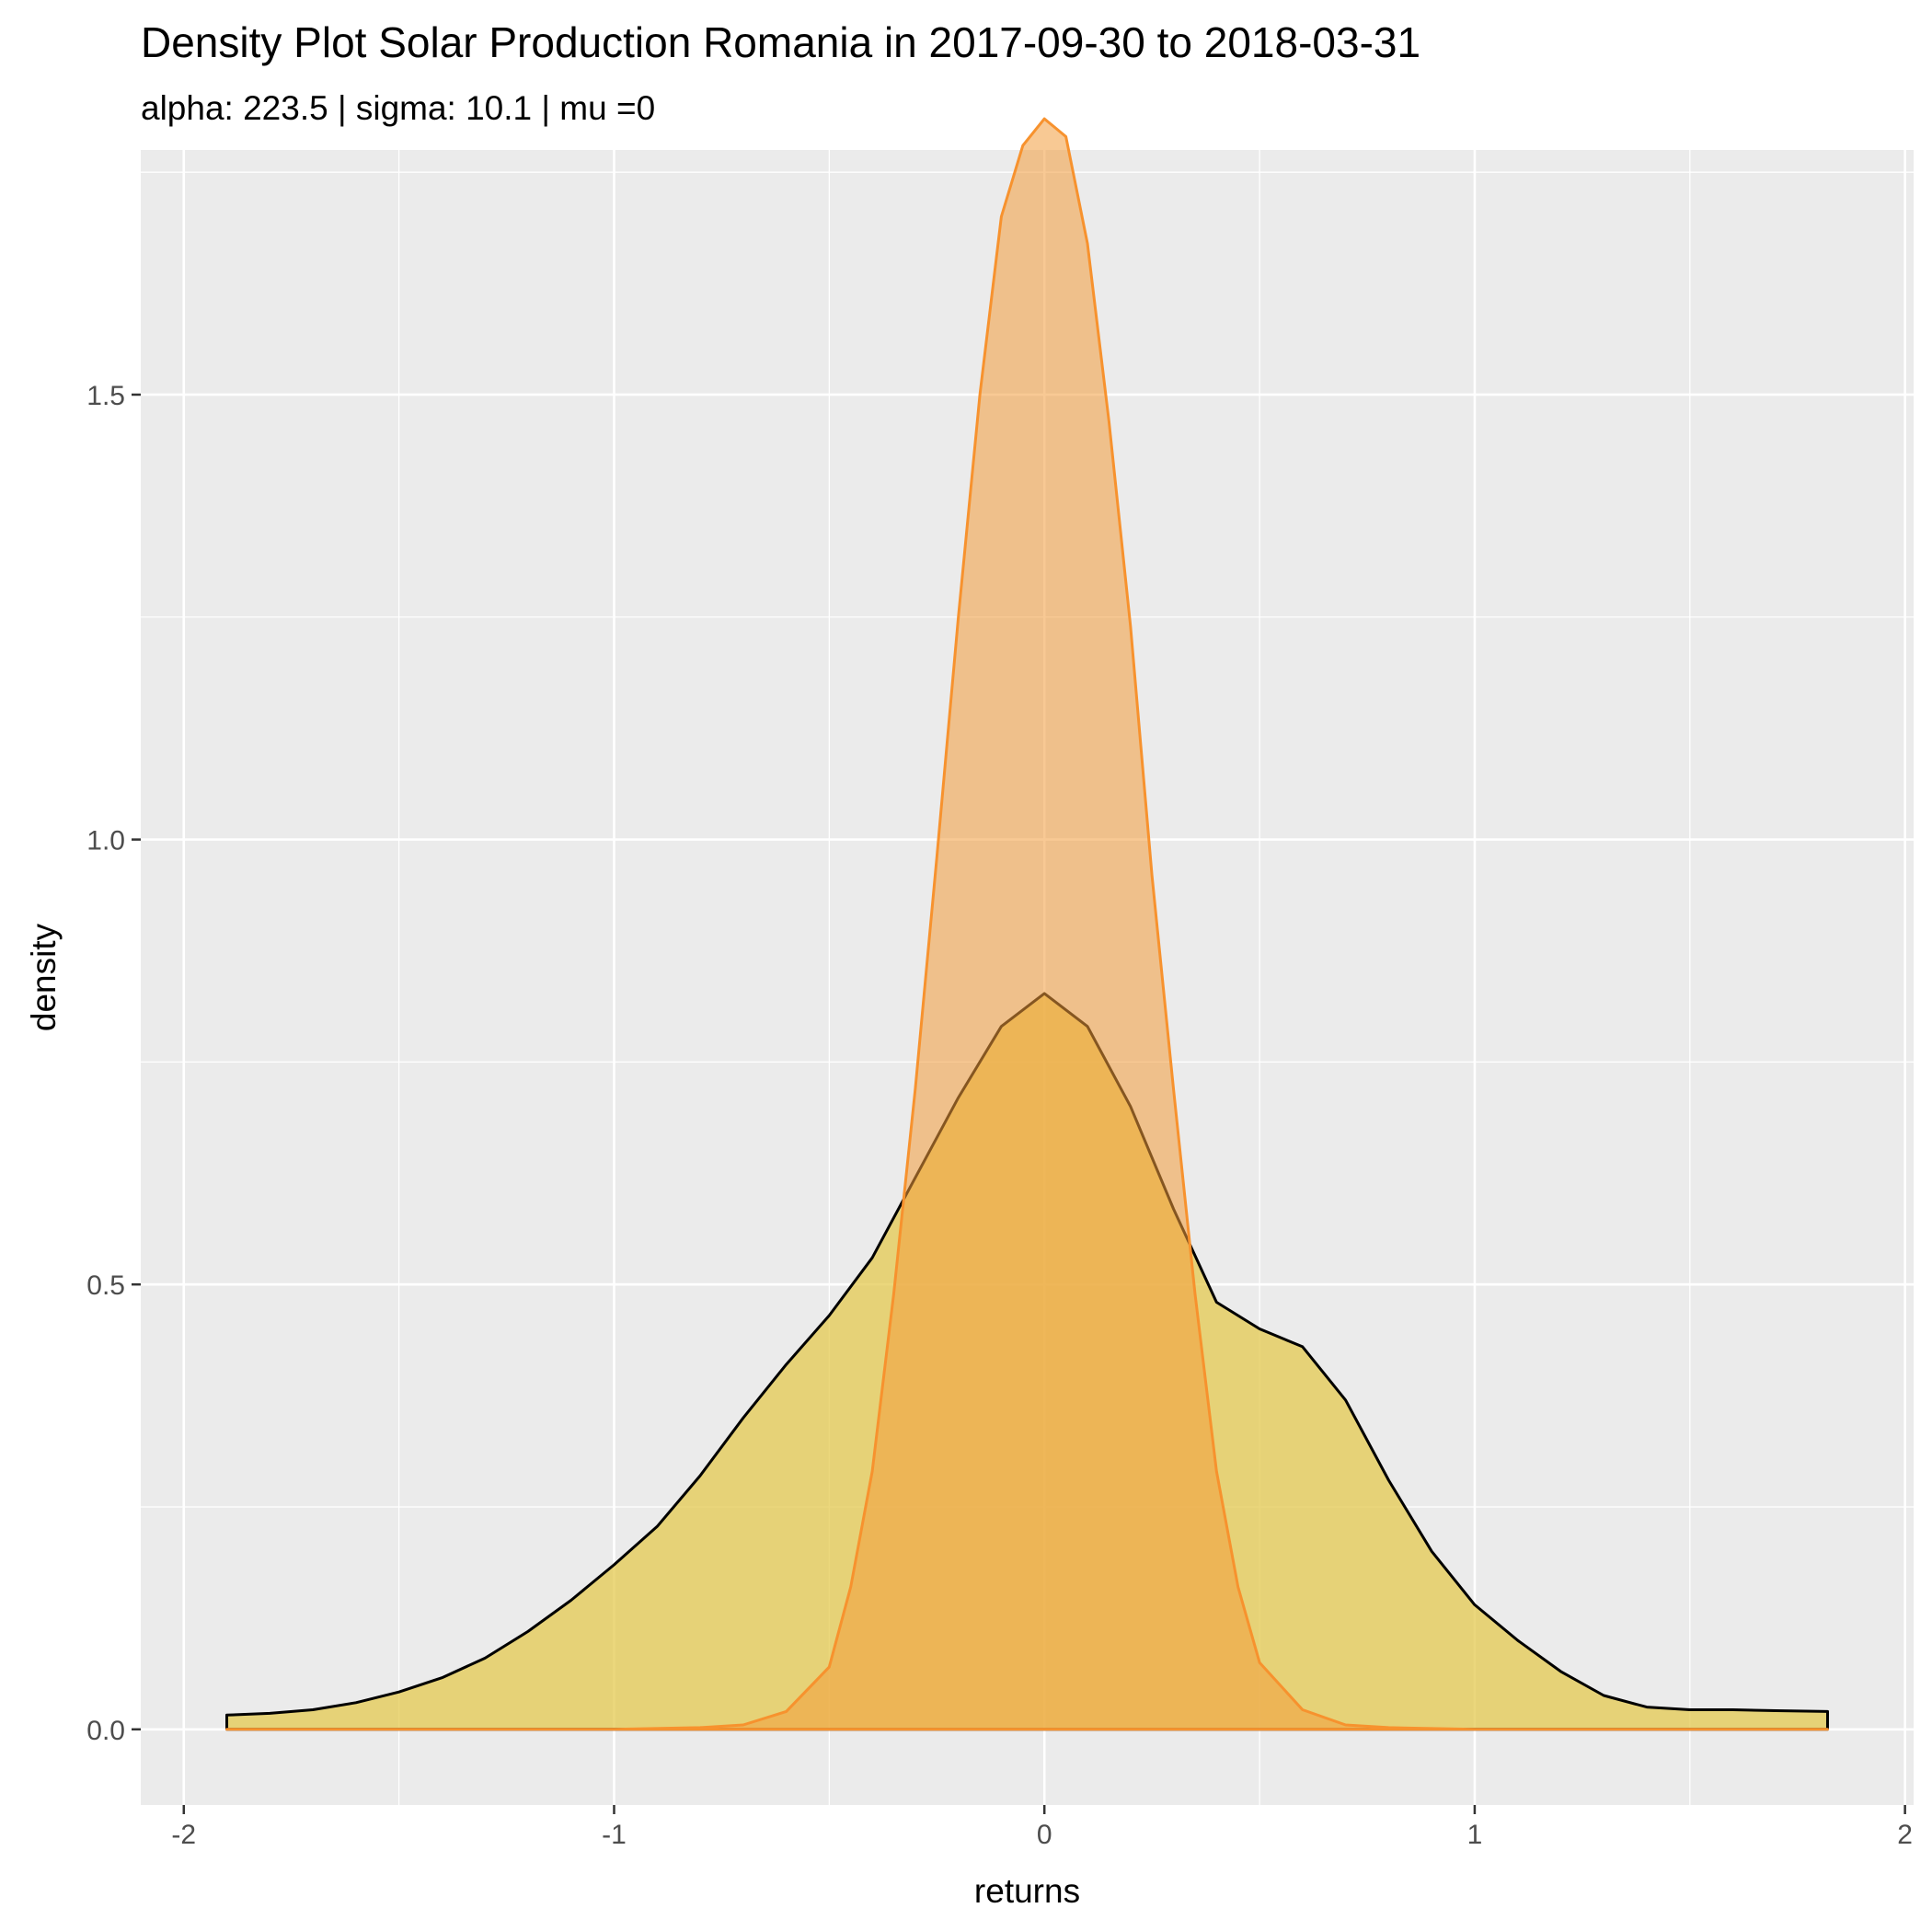 The height and width of the screenshot is (1931, 1932). I want to click on y-tick-label: 1.0, so click(105, 841).